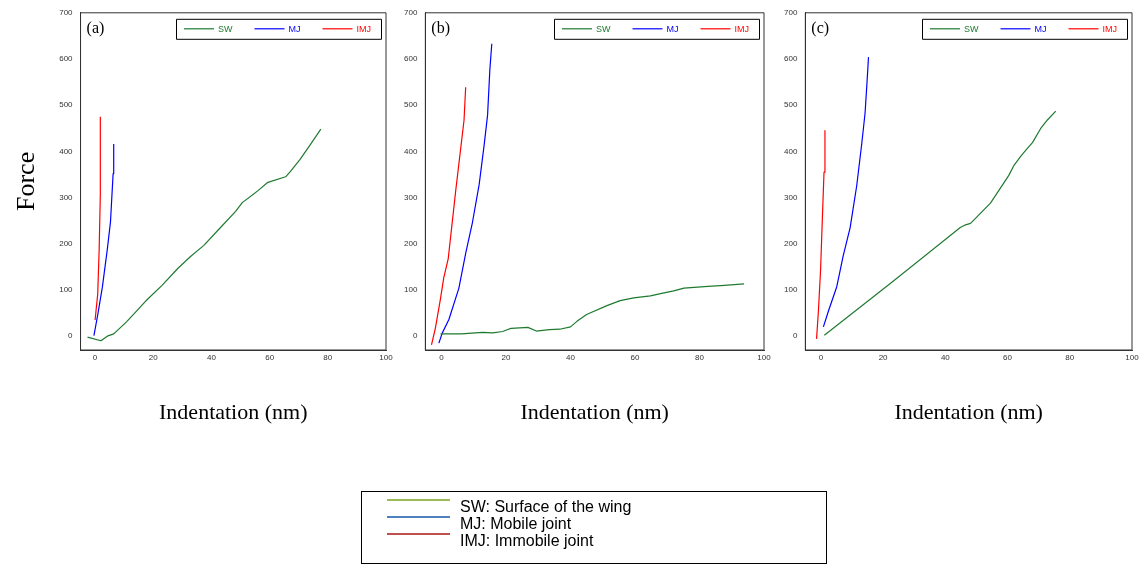 Image resolution: width=1147 pixels, height=576 pixels. What do you see at coordinates (546, 506) in the screenshot?
I see `legend-label: SW: Surface of the wing` at bounding box center [546, 506].